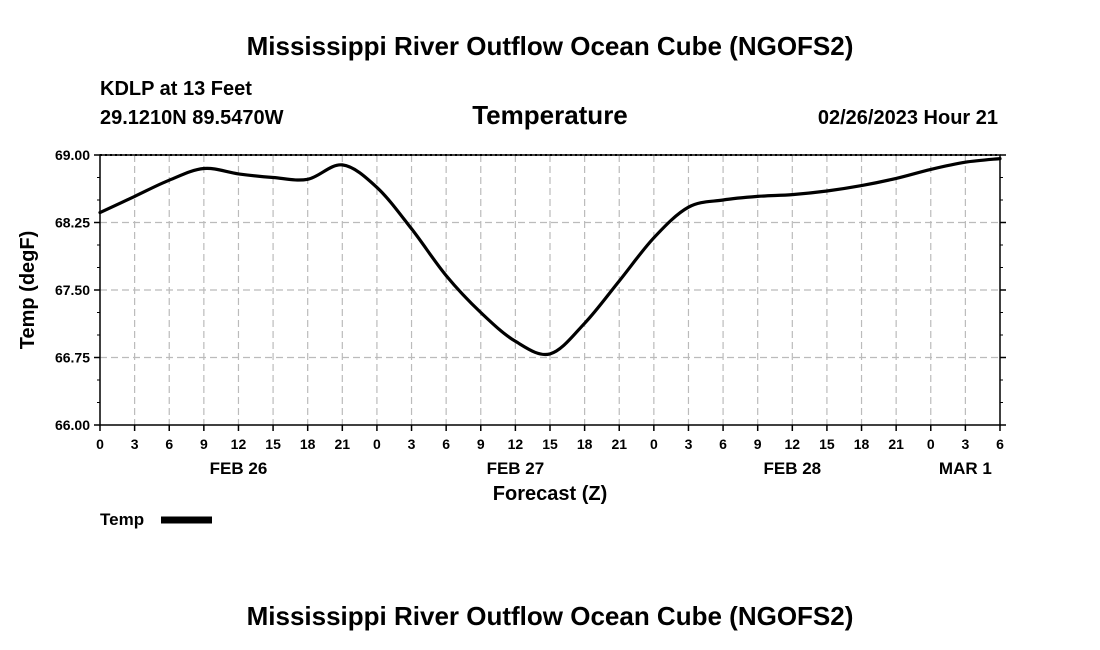 Image resolution: width=1100 pixels, height=650 pixels. I want to click on station-coords: 29.1210N 89.5470W, so click(192, 118).